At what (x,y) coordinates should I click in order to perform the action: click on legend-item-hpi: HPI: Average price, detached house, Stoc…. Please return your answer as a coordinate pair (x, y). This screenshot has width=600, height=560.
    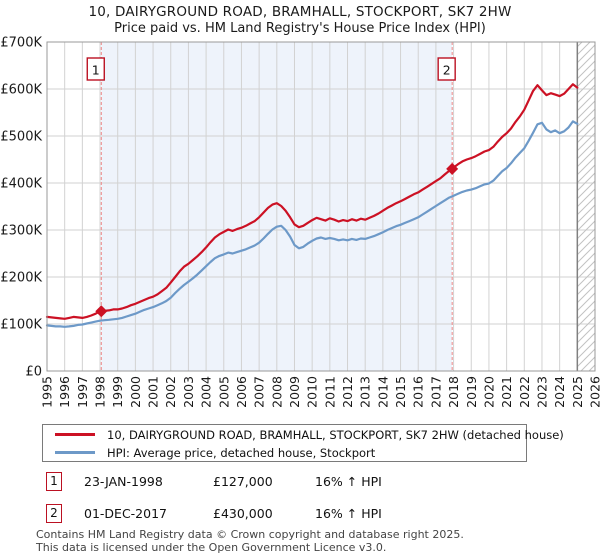
    Looking at the image, I should click on (284, 452).